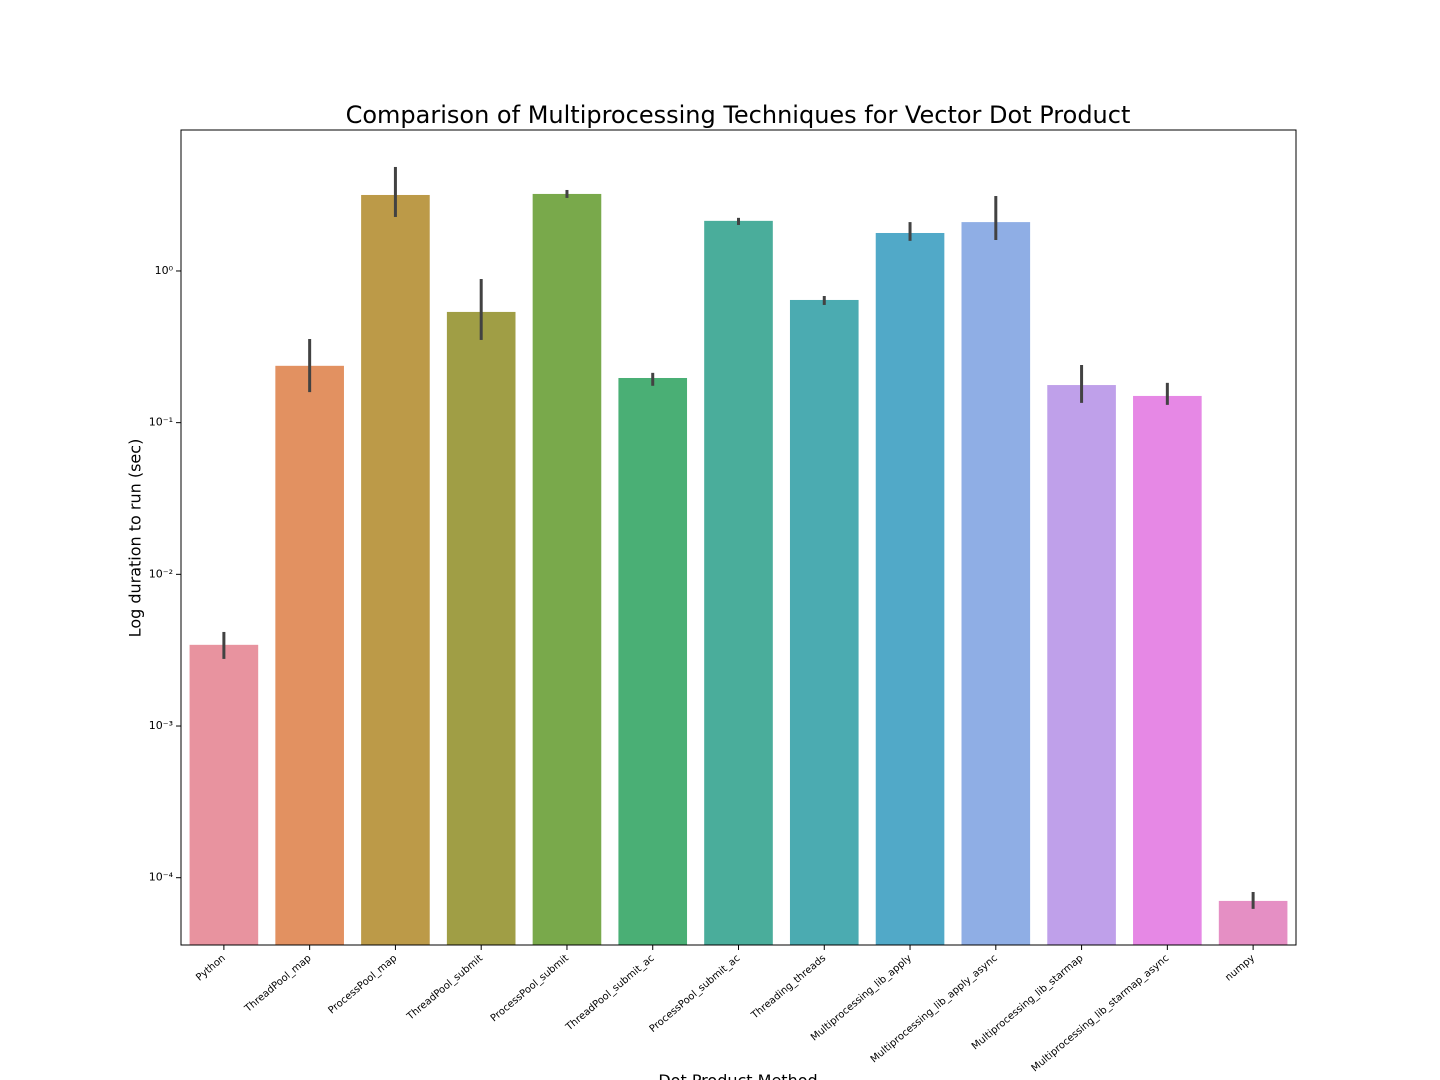 The height and width of the screenshot is (1080, 1440). I want to click on x-axis-label: Dot Product Method, so click(737, 1075).